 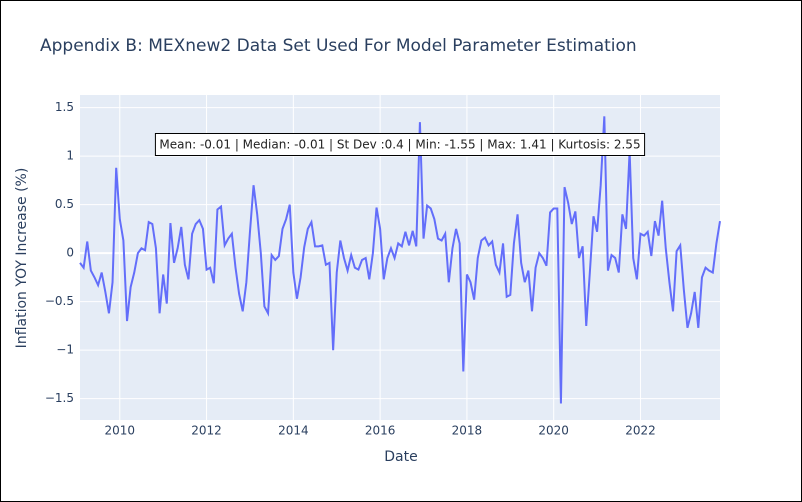 What do you see at coordinates (65, 350) in the screenshot?
I see `y-tick-label: −1` at bounding box center [65, 350].